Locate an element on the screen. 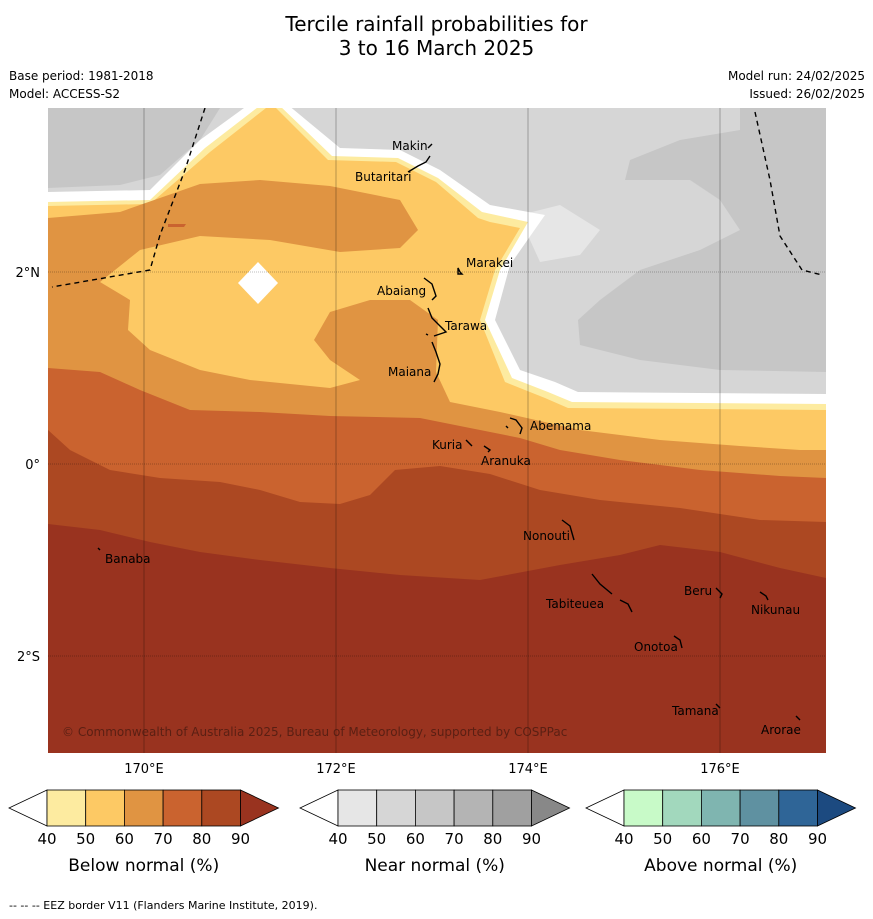 This screenshot has width=873, height=919. legend-1-low-extend is located at coordinates (28, 808).